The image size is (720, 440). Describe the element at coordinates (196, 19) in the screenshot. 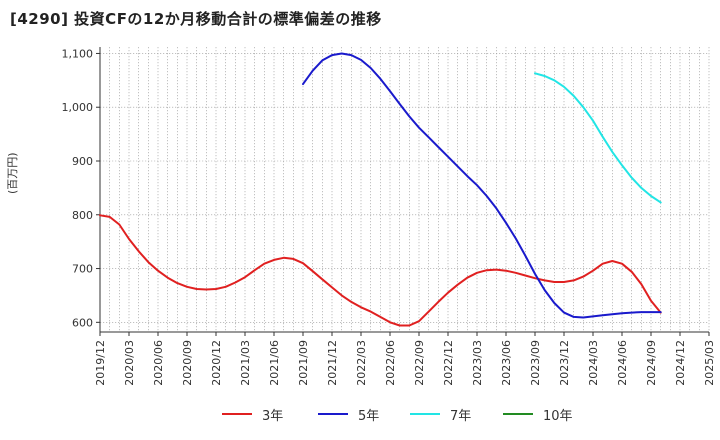

I see `chart-title: [4290] 投資CFの12か月移動合計の標準偏差の推移` at that location.